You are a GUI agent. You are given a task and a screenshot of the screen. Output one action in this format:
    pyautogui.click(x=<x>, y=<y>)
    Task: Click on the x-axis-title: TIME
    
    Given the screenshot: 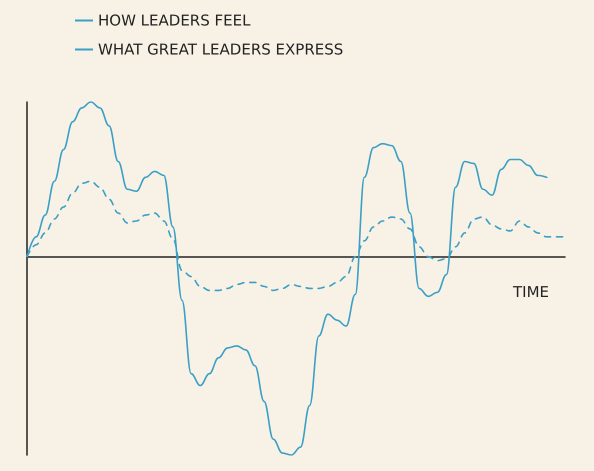 What is the action you would take?
    pyautogui.click(x=531, y=292)
    